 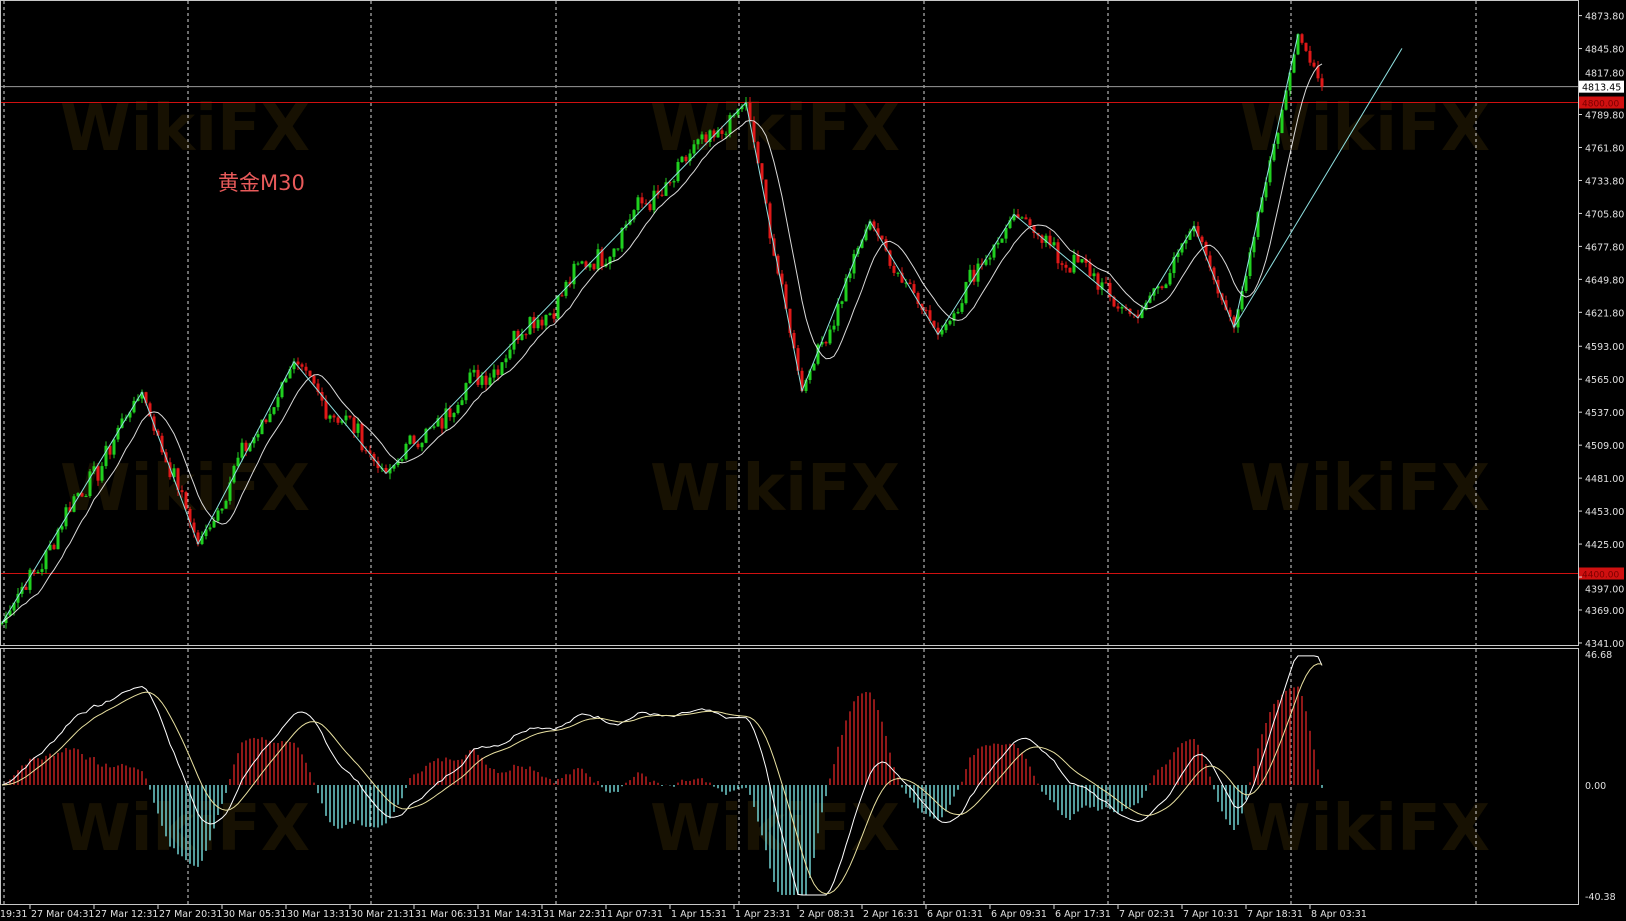 What do you see at coordinates (1604, 545) in the screenshot?
I see `price-tick-label: 4425.00` at bounding box center [1604, 545].